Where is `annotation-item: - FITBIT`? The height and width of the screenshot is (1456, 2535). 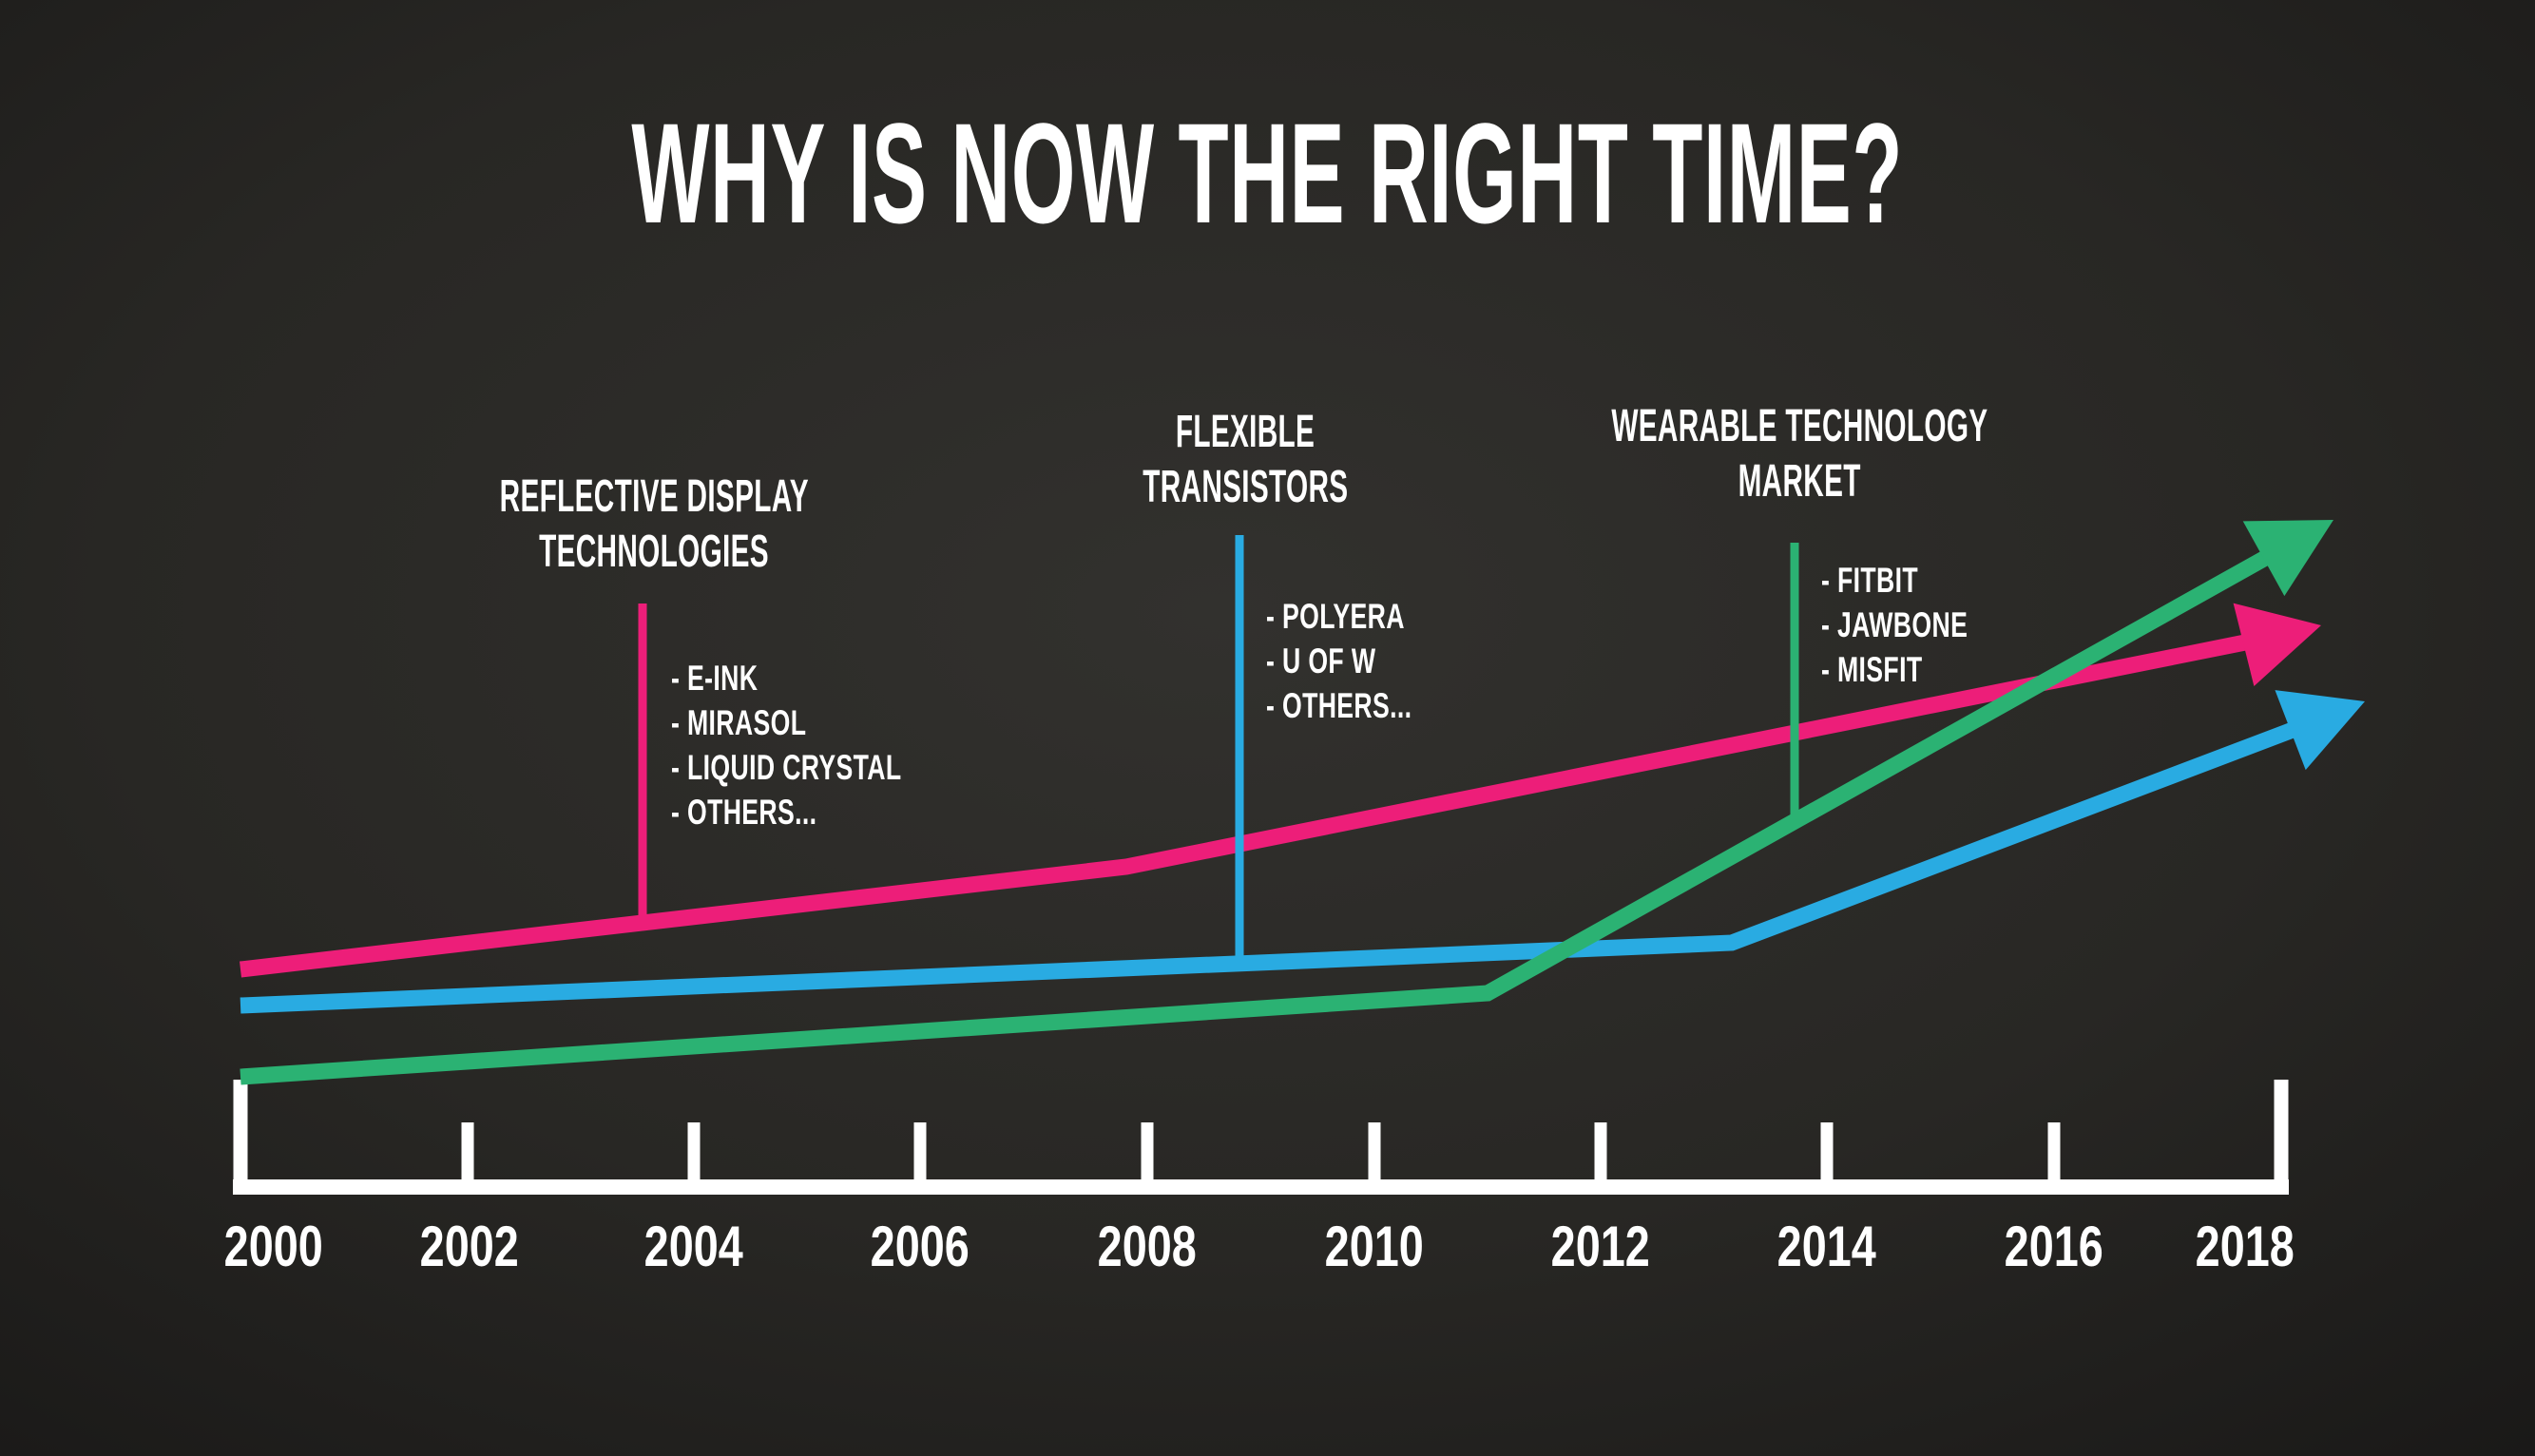
annotation-item: - FITBIT is located at coordinates (1870, 580).